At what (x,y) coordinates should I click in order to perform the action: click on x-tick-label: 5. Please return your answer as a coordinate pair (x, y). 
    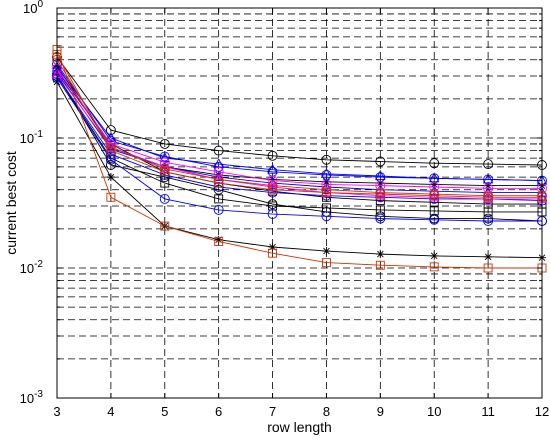
    Looking at the image, I should click on (164, 411).